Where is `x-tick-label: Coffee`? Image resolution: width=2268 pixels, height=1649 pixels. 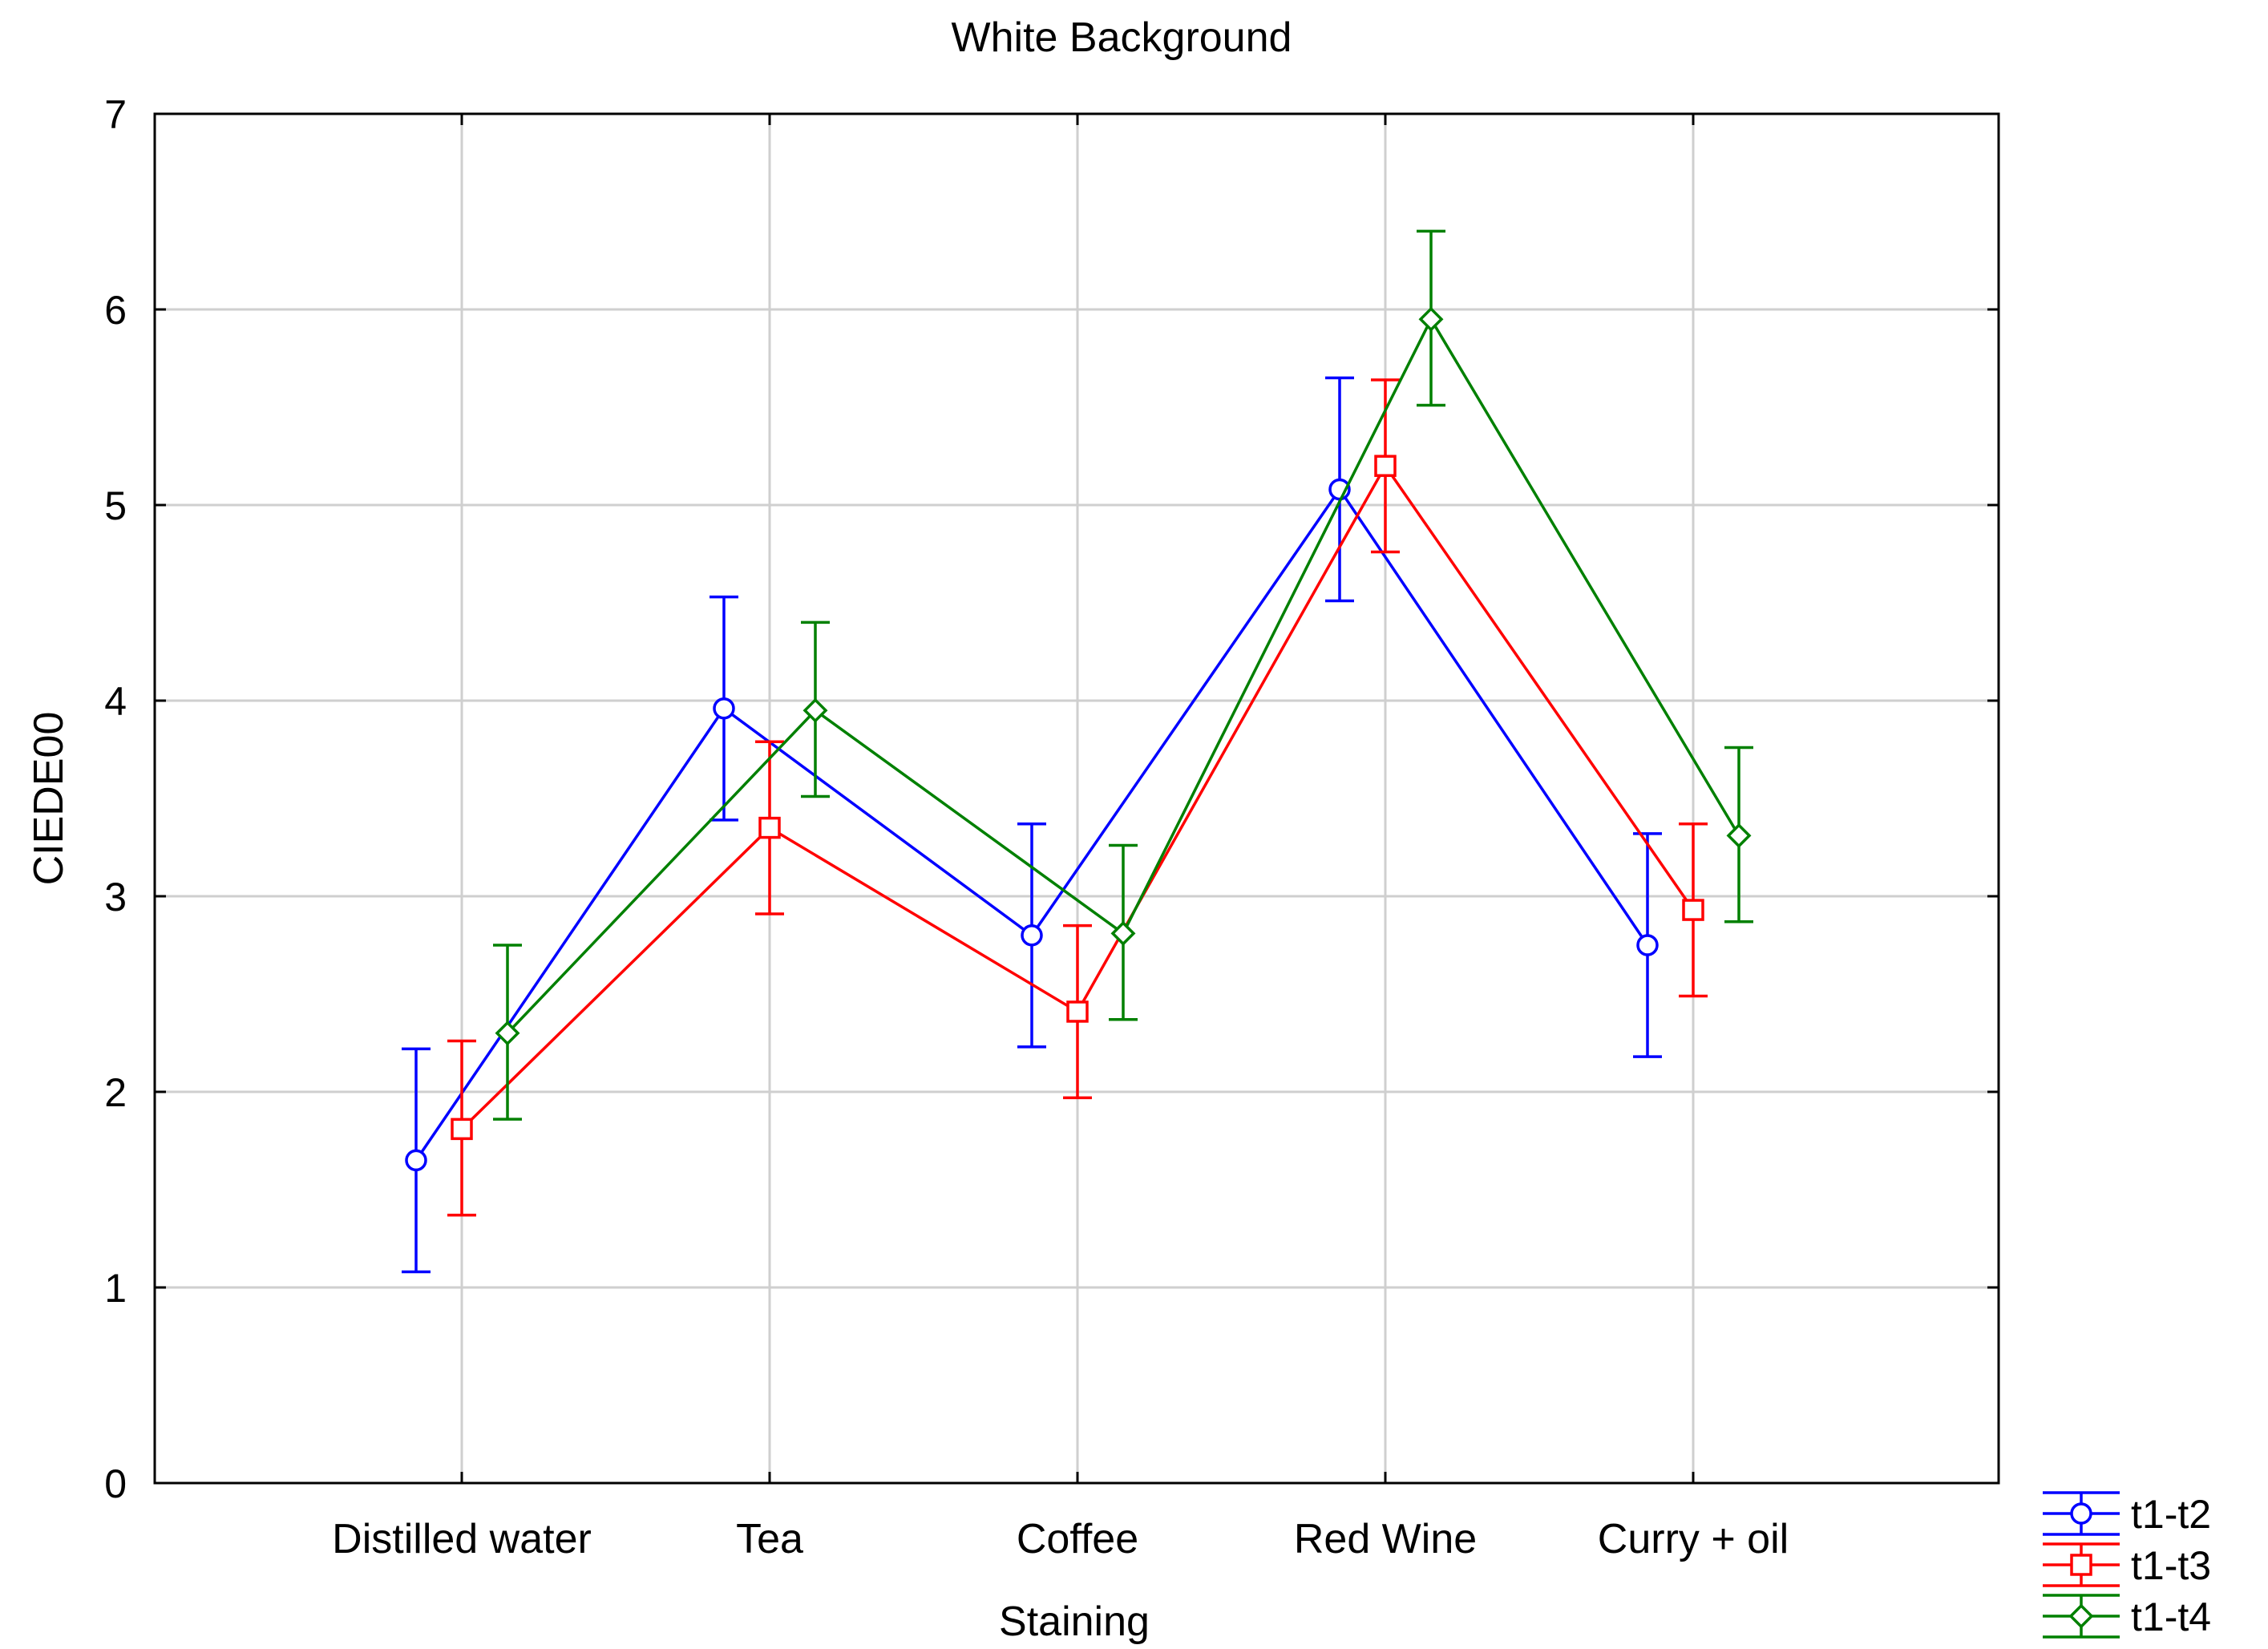
x-tick-label: Coffee is located at coordinates (1077, 1539).